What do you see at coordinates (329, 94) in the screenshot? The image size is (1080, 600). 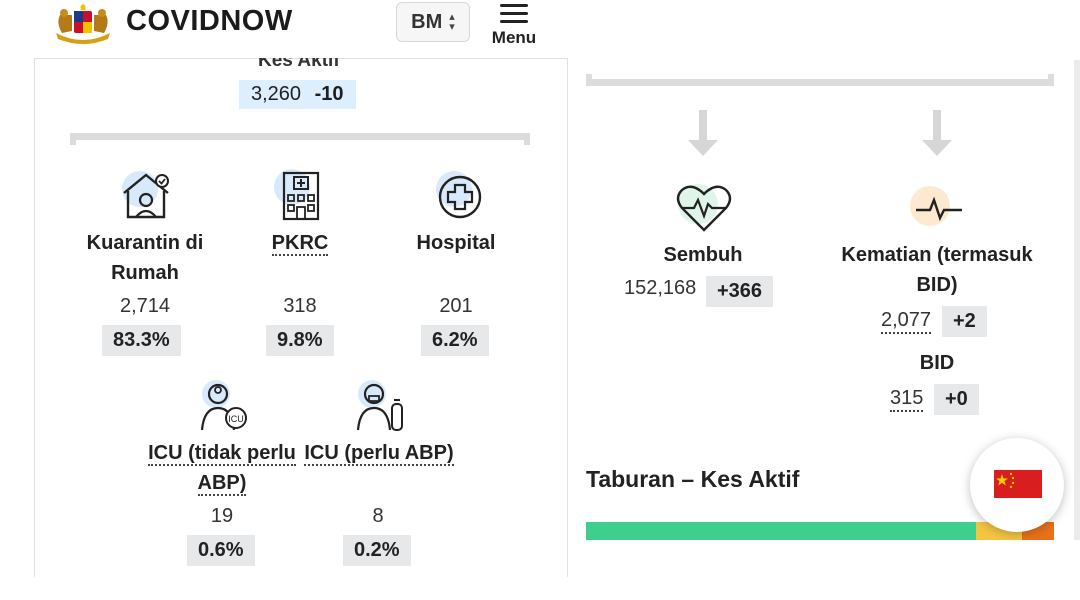 I see `active-cases-delta: -10` at bounding box center [329, 94].